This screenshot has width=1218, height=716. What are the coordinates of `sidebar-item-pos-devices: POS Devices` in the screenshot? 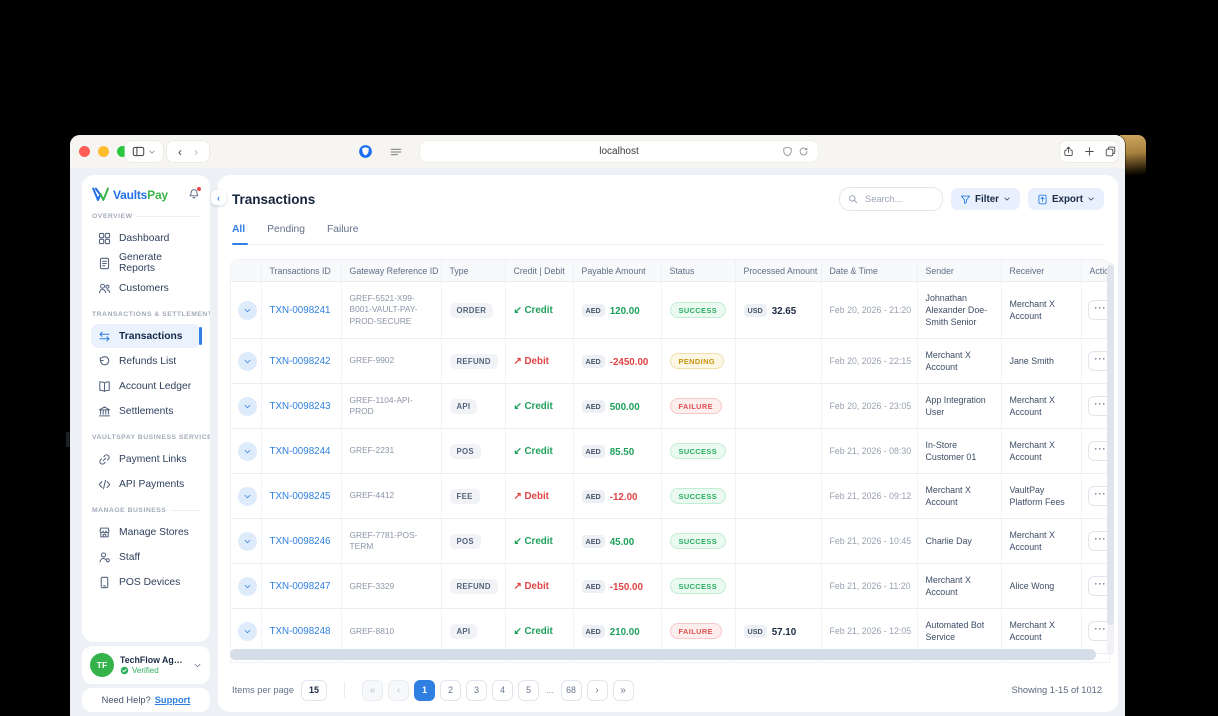 It's located at (146, 582).